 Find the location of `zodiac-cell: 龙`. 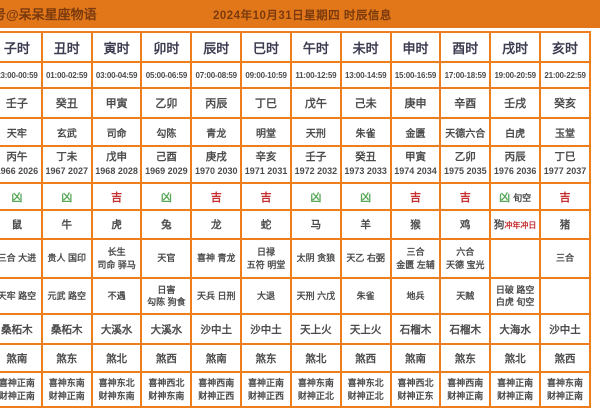

zodiac-cell: 龙 is located at coordinates (216, 224).